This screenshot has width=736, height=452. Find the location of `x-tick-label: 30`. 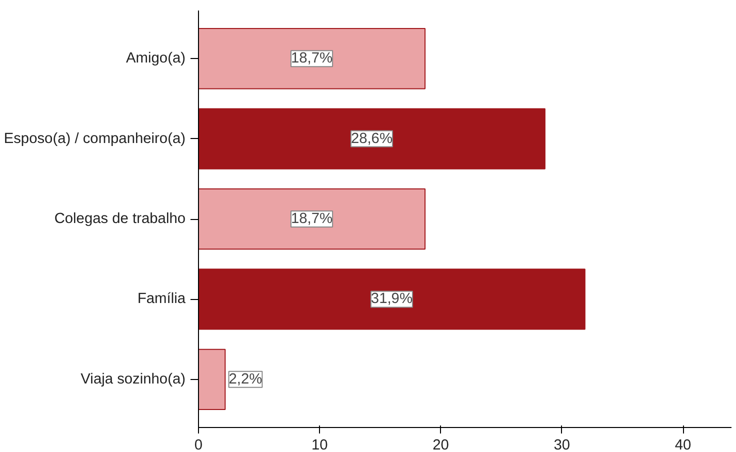

x-tick-label: 30 is located at coordinates (562, 445).